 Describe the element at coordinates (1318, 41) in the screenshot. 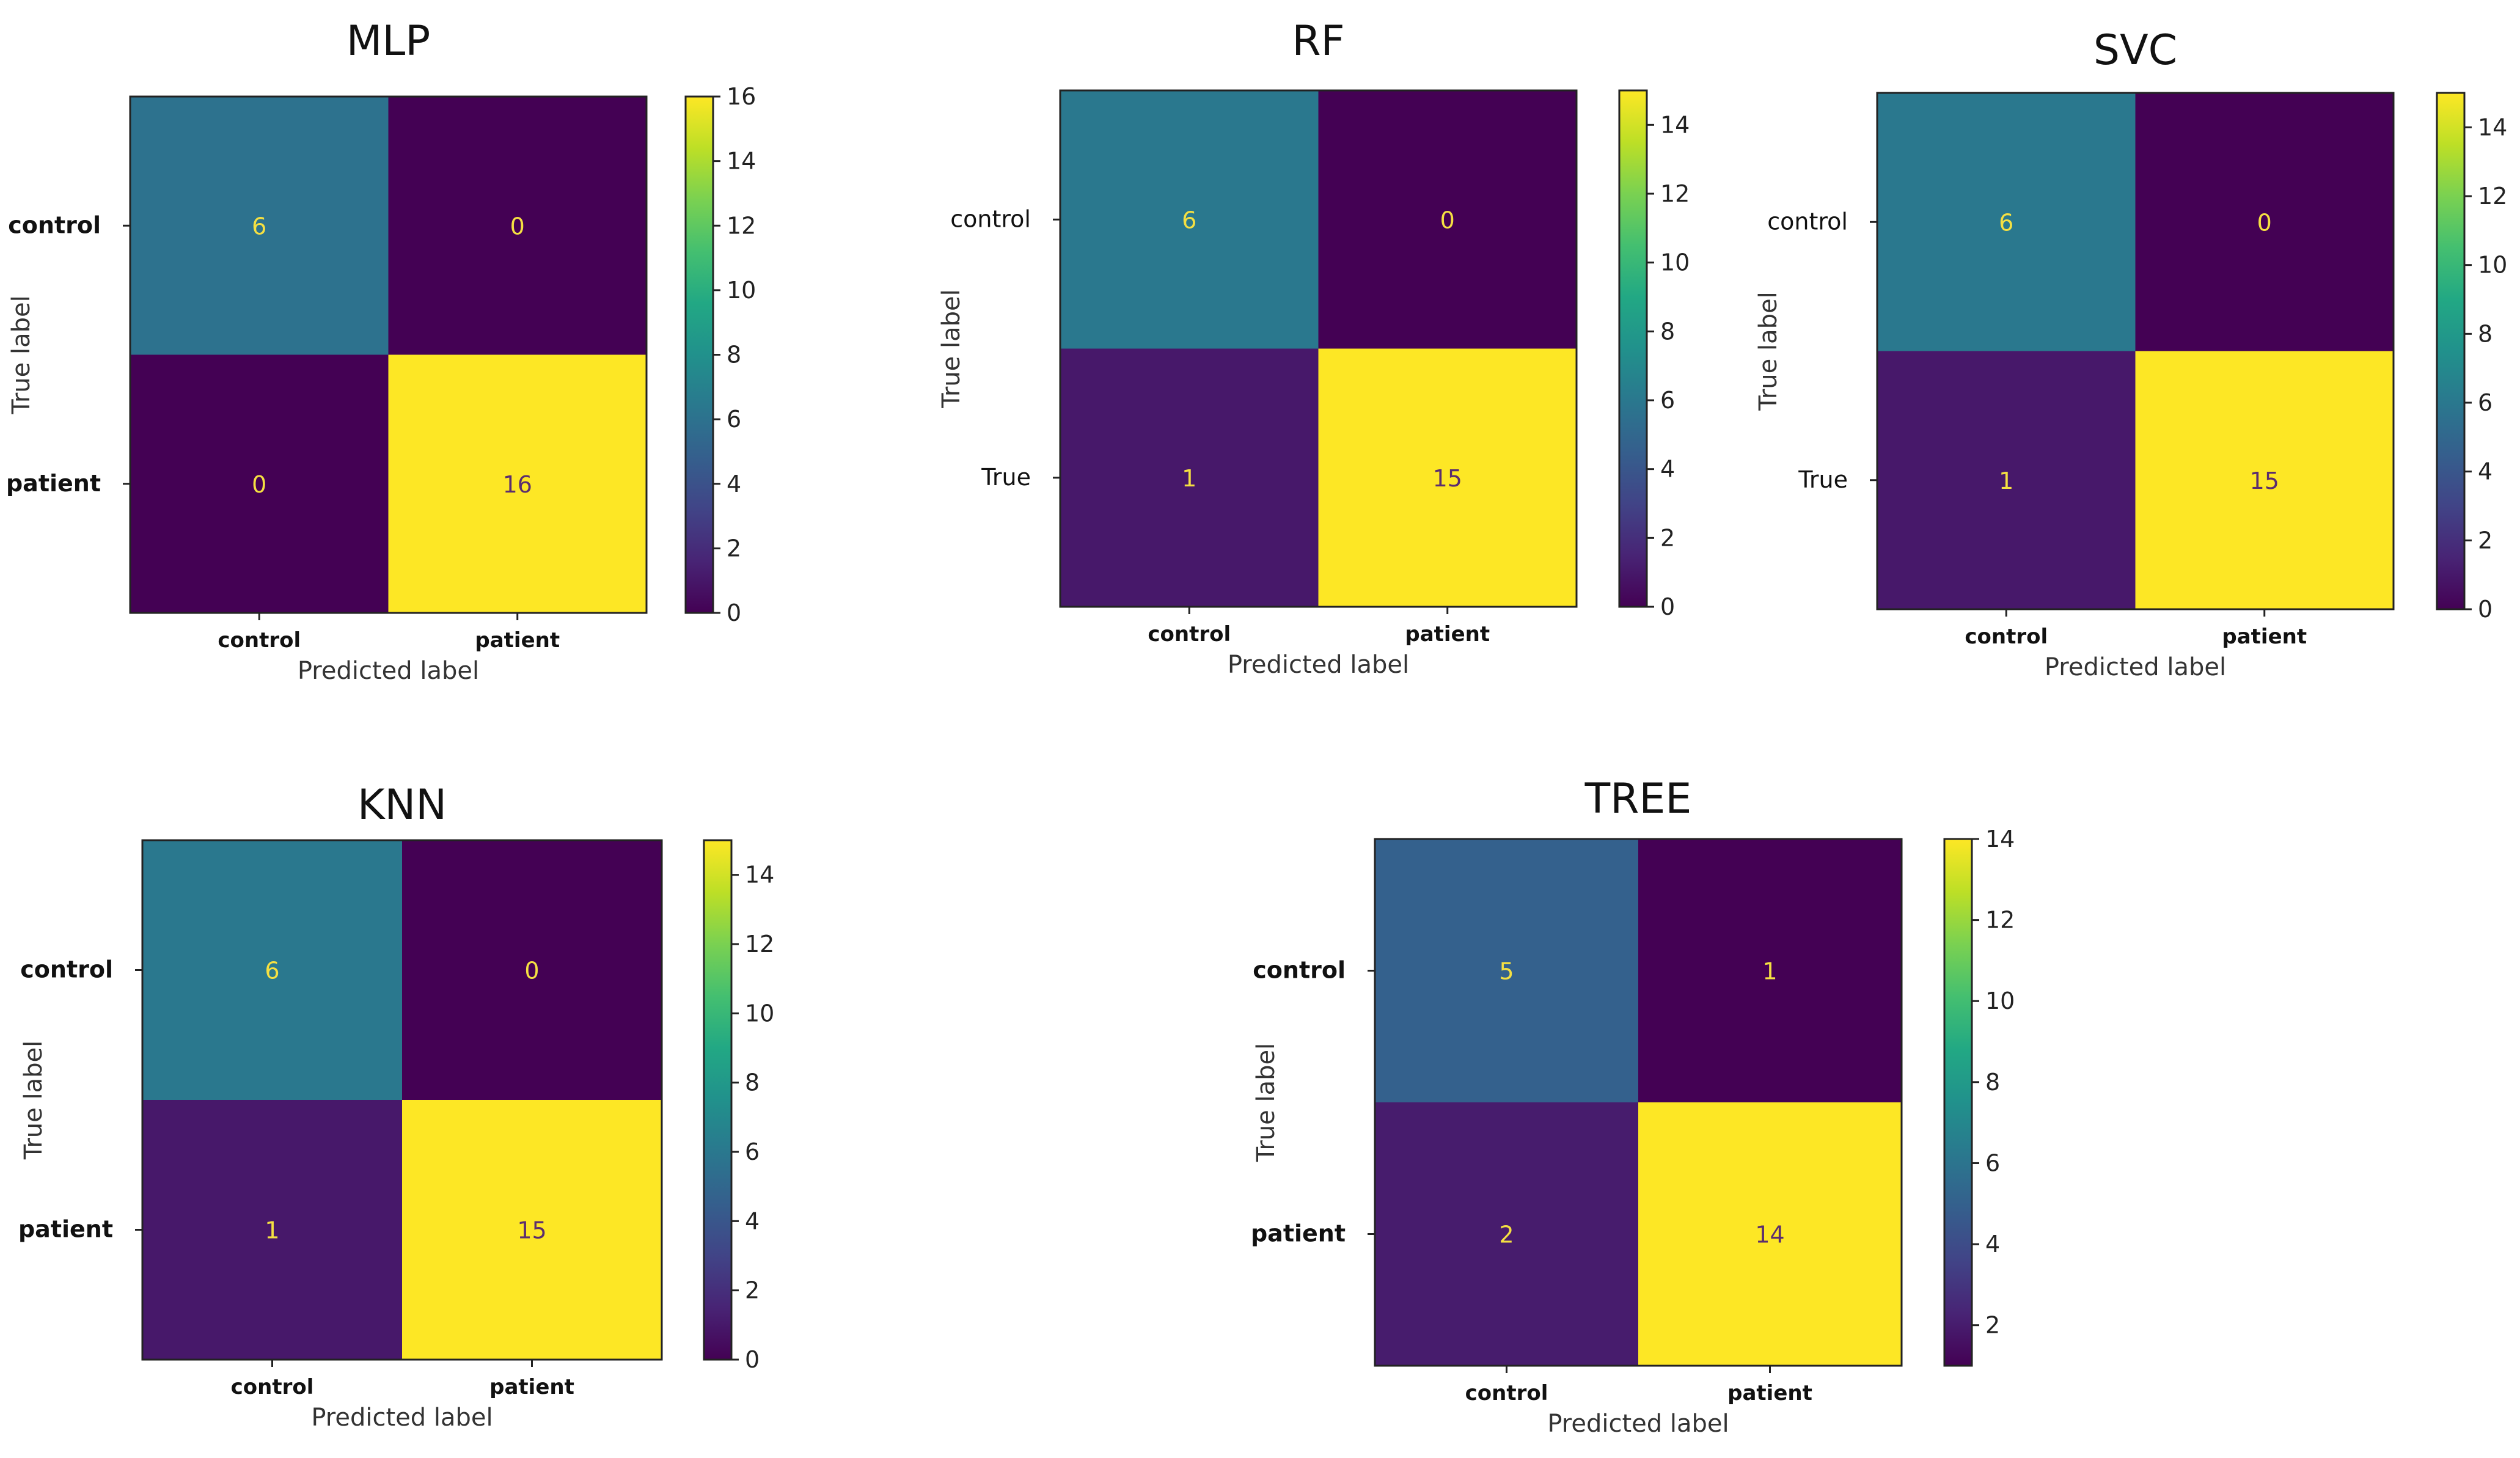

I see `chart-title: RF` at that location.